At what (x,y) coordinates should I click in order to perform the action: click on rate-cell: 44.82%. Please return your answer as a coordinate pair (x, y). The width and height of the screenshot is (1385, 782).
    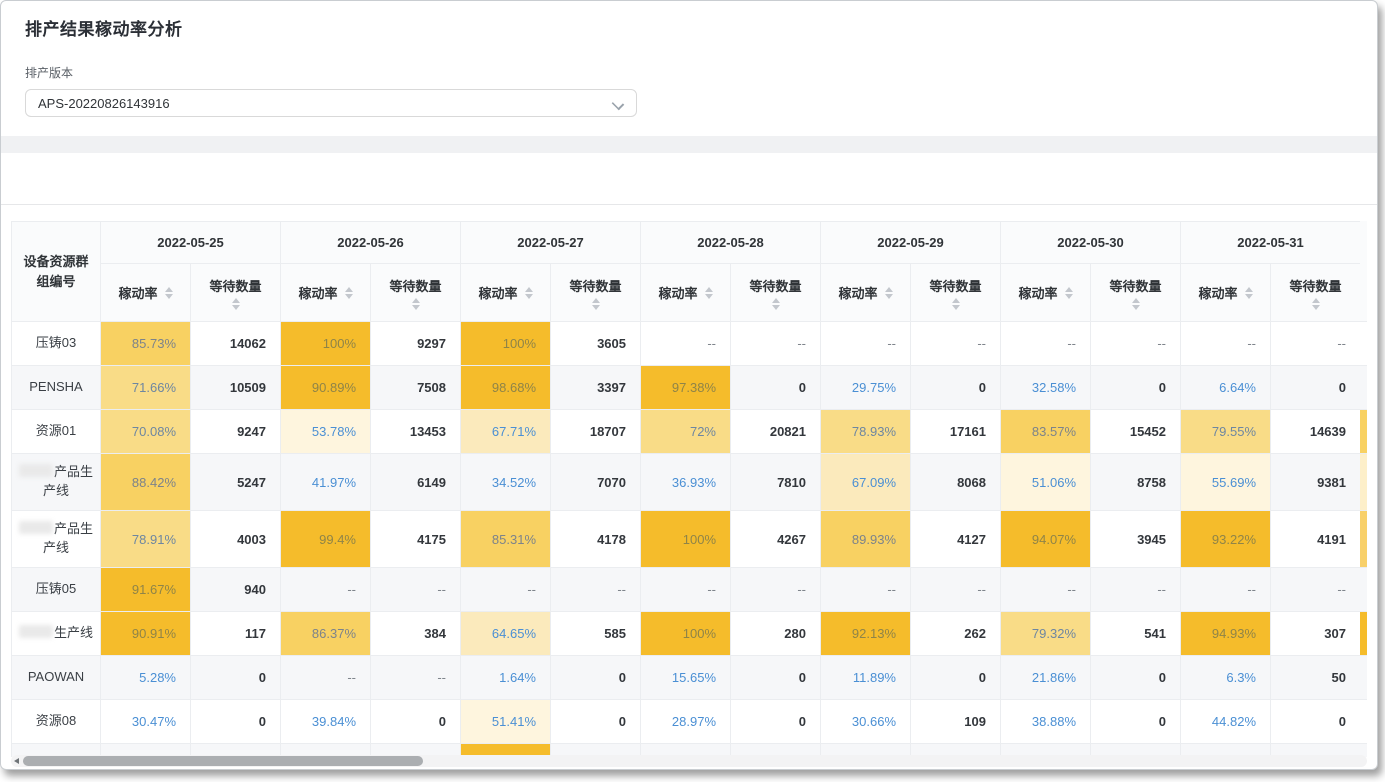
    Looking at the image, I should click on (1225, 721).